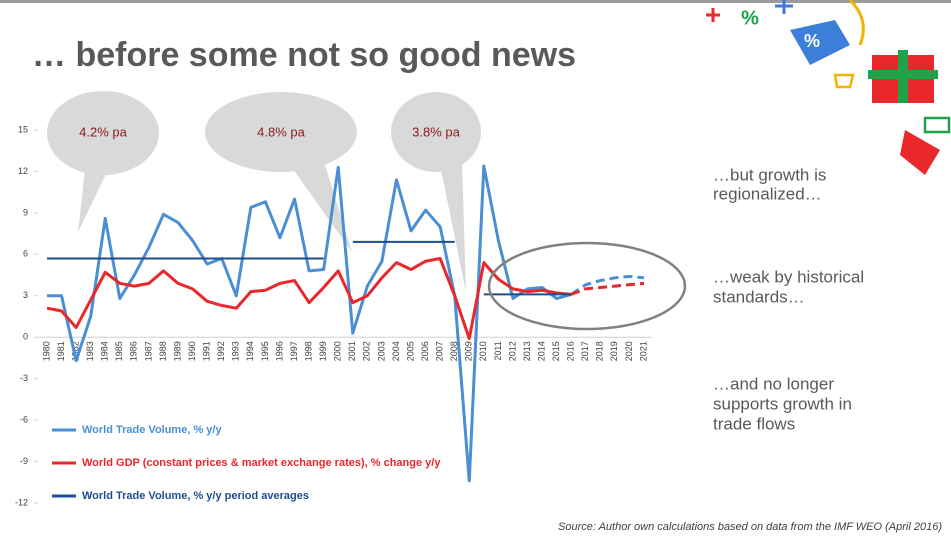  Describe the element at coordinates (367, 351) in the screenshot. I see `x-tick-label: 2002` at that location.